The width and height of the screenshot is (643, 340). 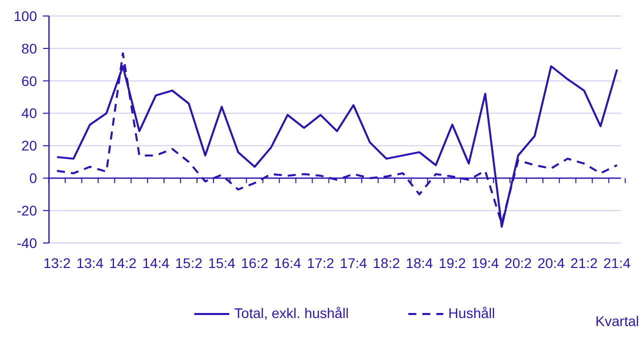 I want to click on x-tick-label: 13:2, so click(x=57, y=263).